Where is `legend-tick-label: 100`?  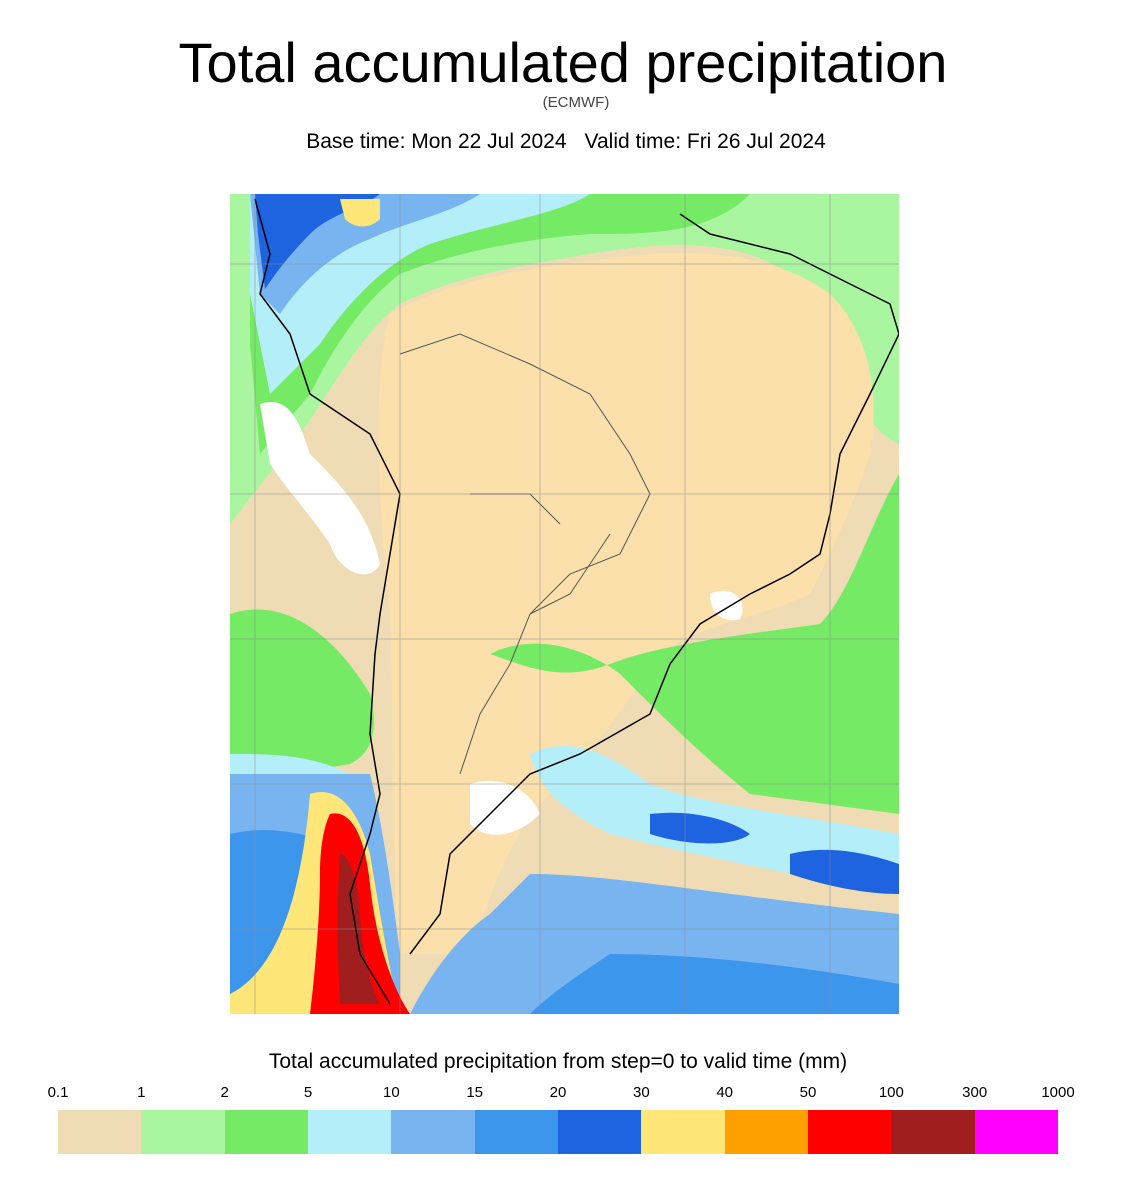 legend-tick-label: 100 is located at coordinates (891, 1092).